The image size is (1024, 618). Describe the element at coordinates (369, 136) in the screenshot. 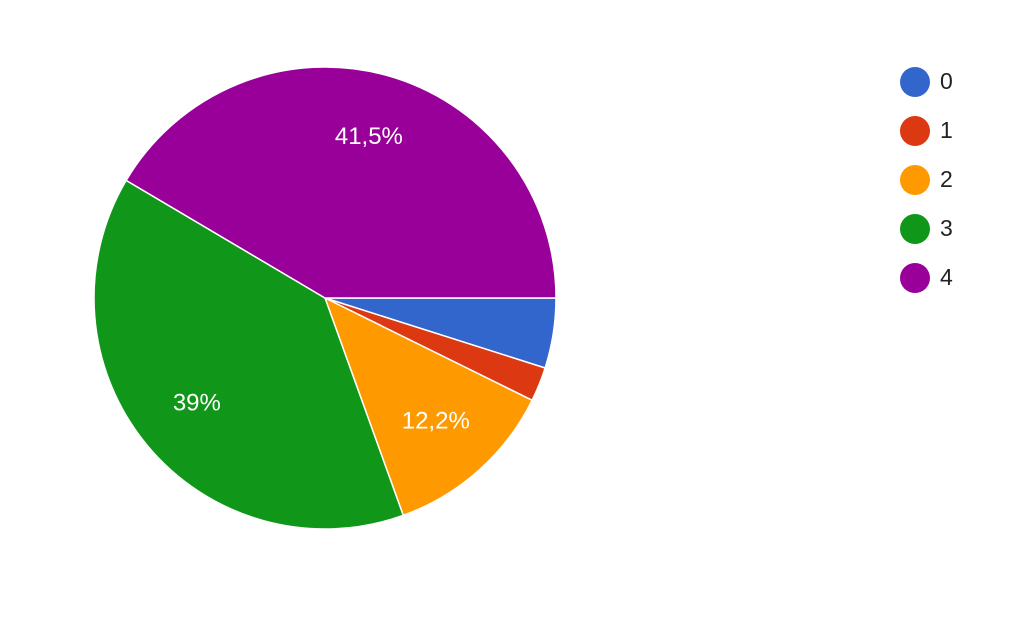

I see `slice-label: 41,5%` at that location.